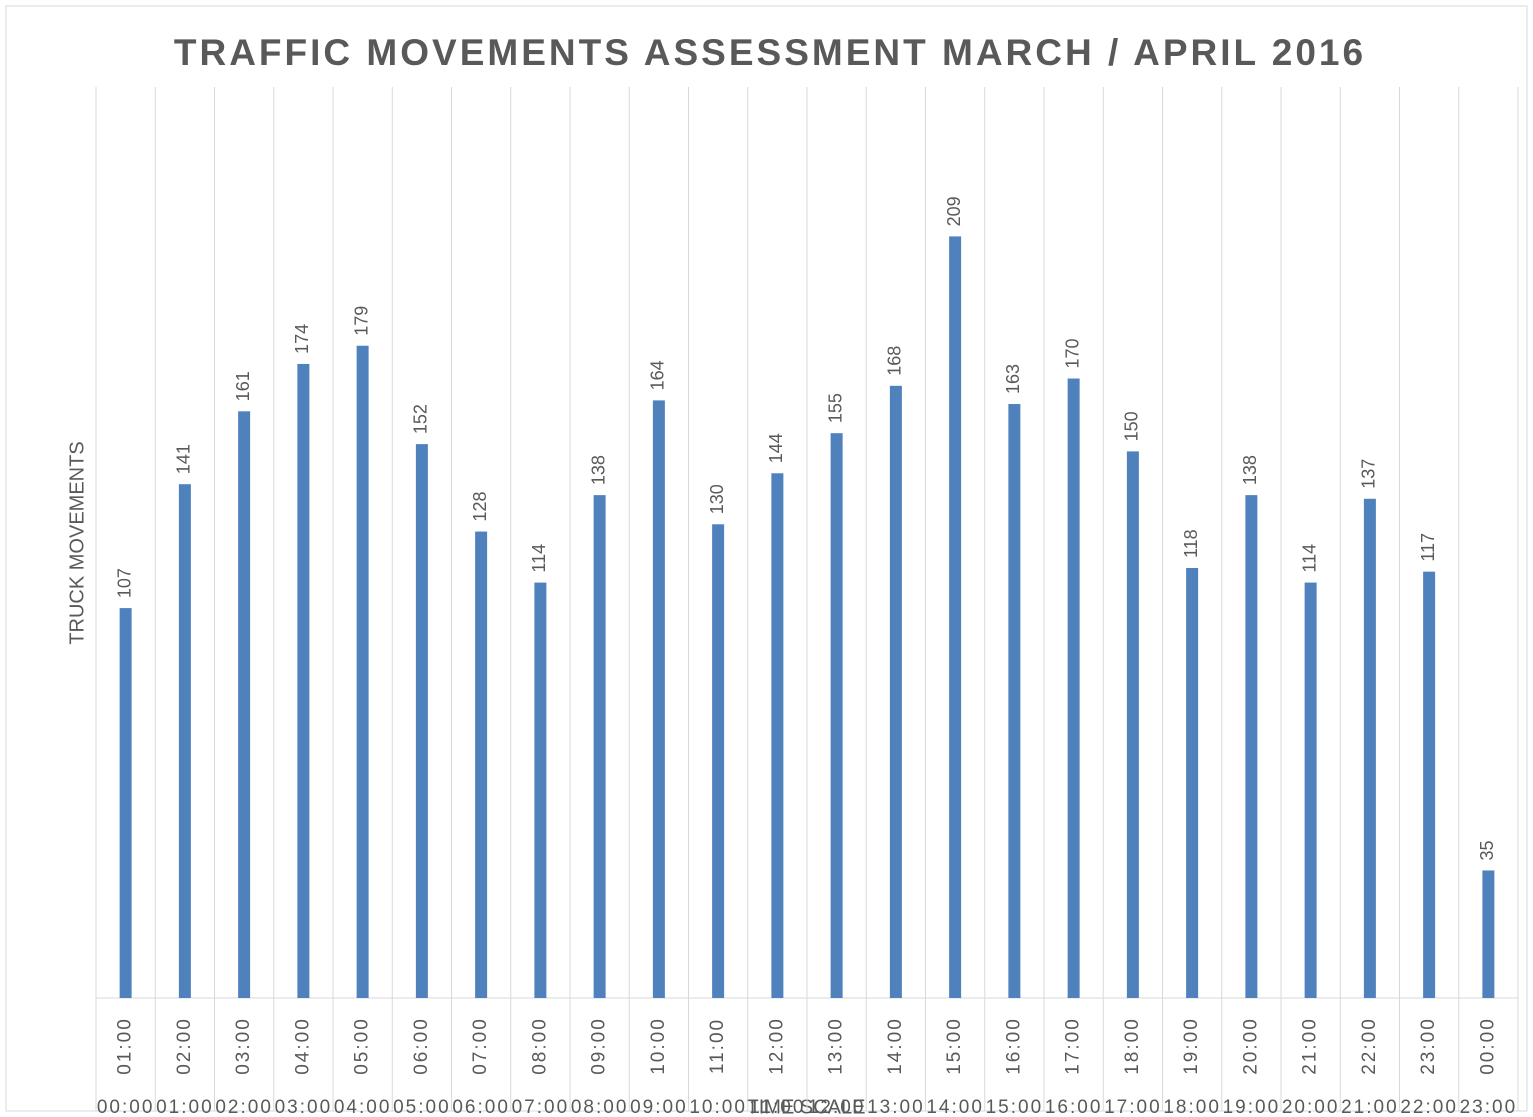 This screenshot has width=1533, height=1117. I want to click on x-tick-label: 23:00, so click(1428, 1046).